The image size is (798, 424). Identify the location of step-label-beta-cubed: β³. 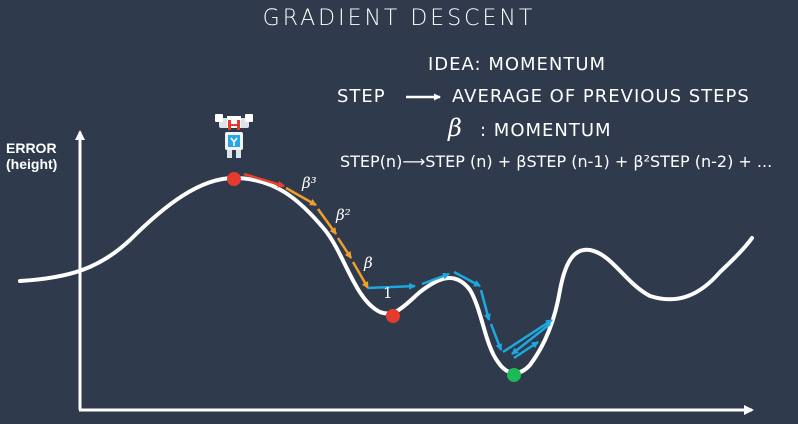
(309, 183).